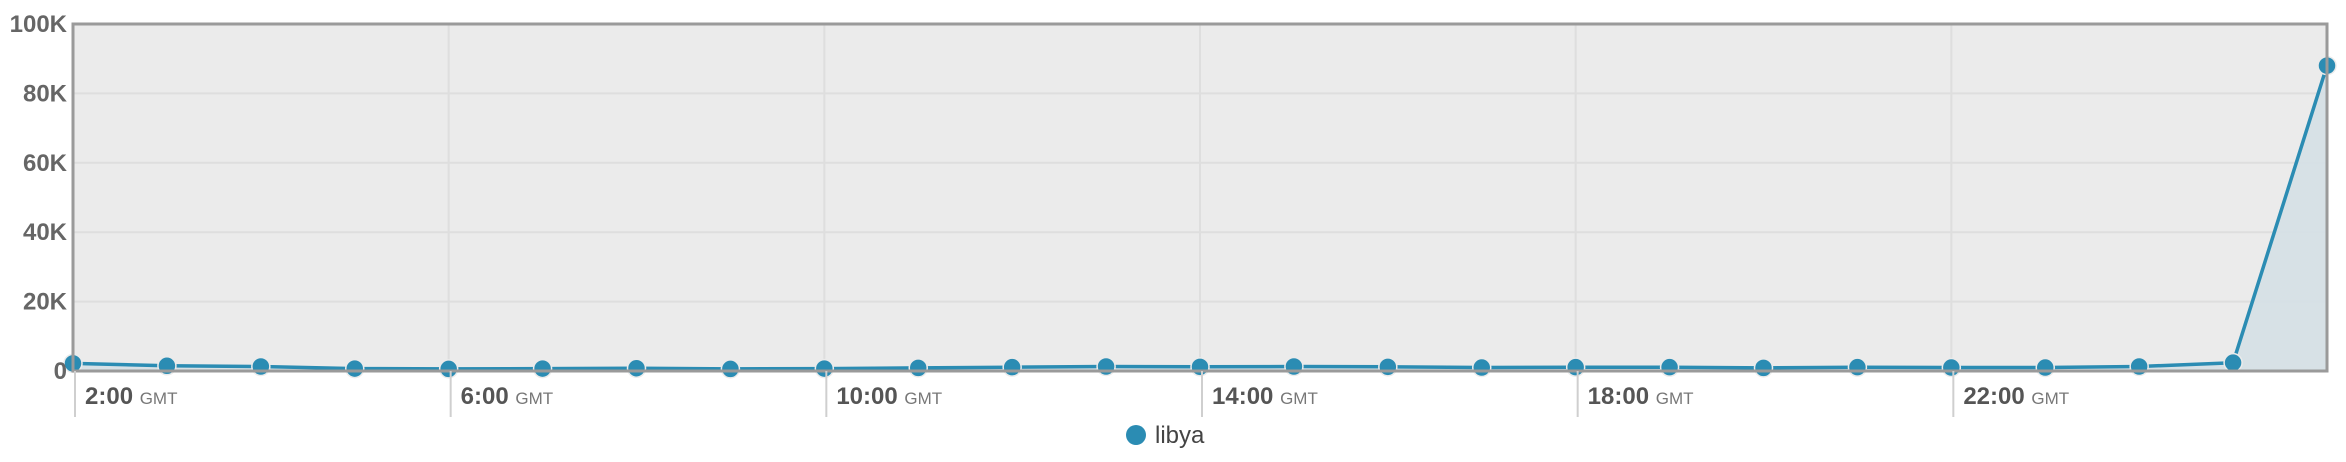  I want to click on y-tick-label: 40K, so click(45, 232).